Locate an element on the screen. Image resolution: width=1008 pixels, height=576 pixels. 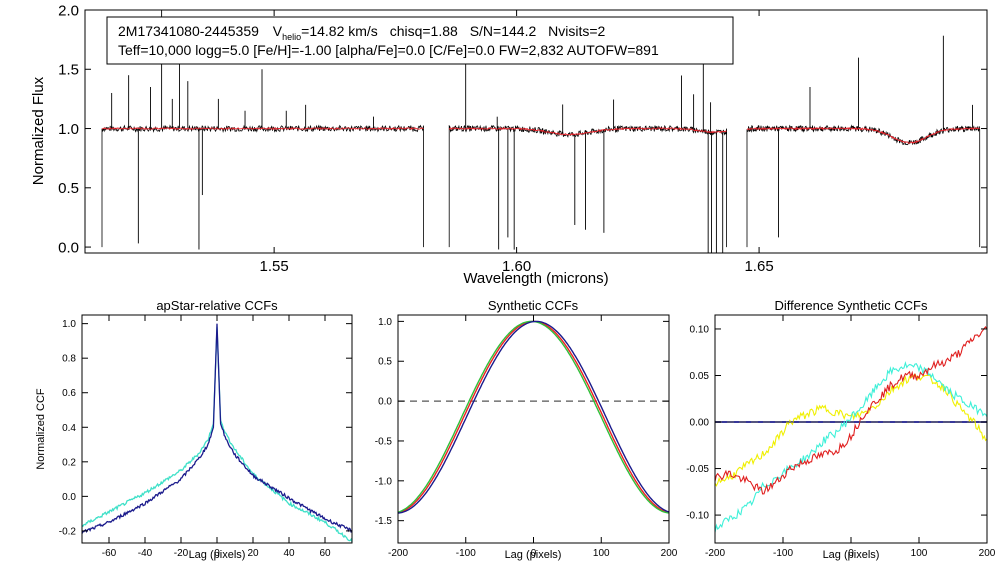
difference-ccf-title: Difference Synthetic CCFs is located at coordinates (851, 305).